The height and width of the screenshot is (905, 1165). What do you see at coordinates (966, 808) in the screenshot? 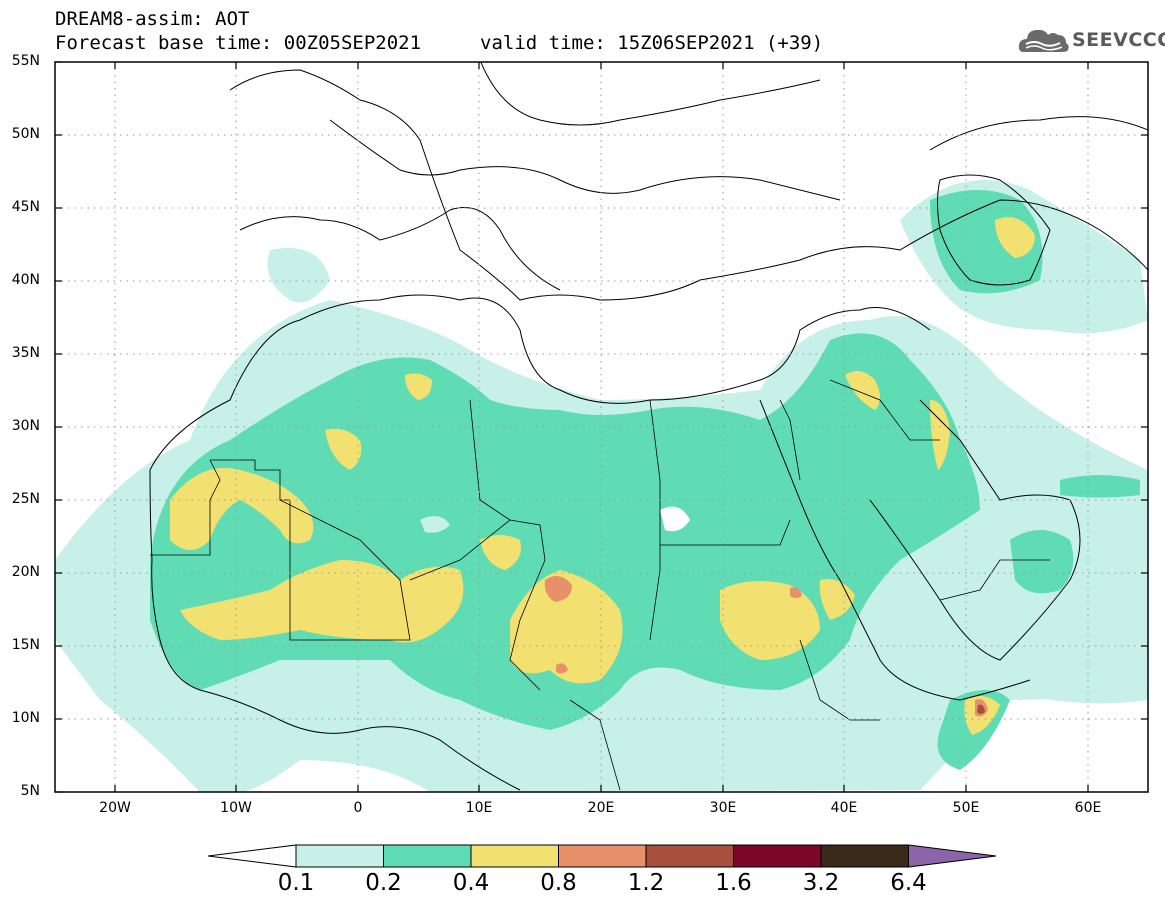
I see `lon-label: 50E` at bounding box center [966, 808].